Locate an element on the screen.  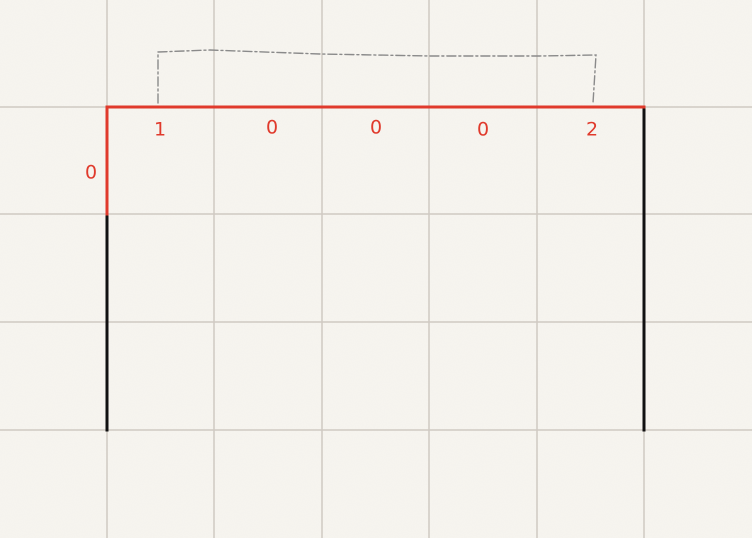
link-bracket is located at coordinates (377, 76).